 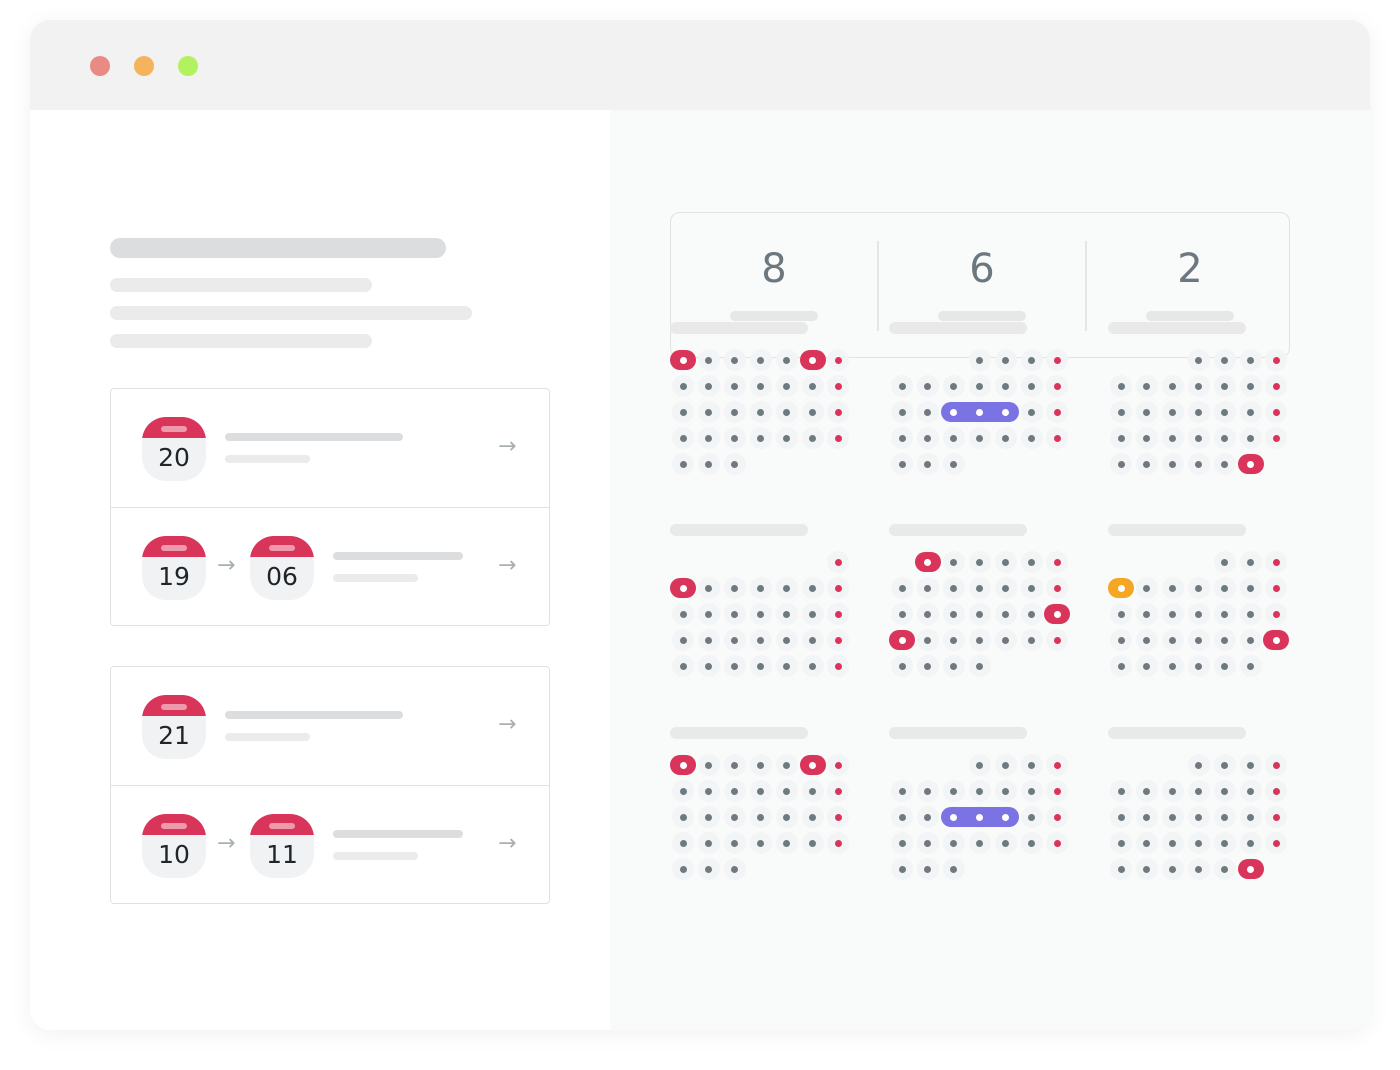 I want to click on title-placeholder, so click(x=398, y=556).